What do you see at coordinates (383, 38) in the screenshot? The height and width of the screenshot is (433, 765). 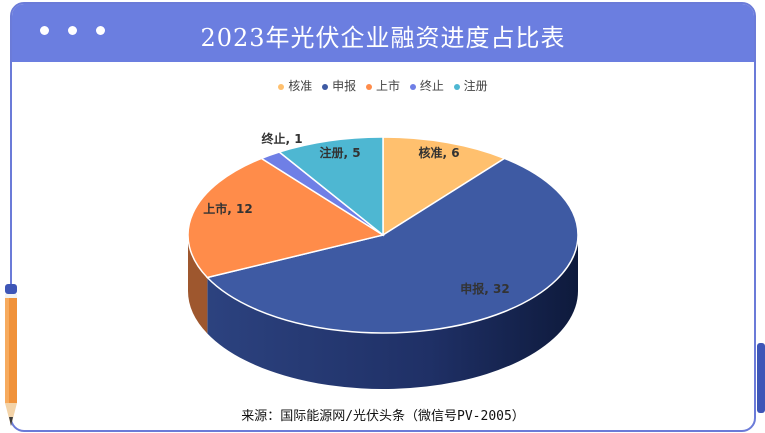 I see `chart-title: 2023年光伏企业融资进度占比表` at bounding box center [383, 38].